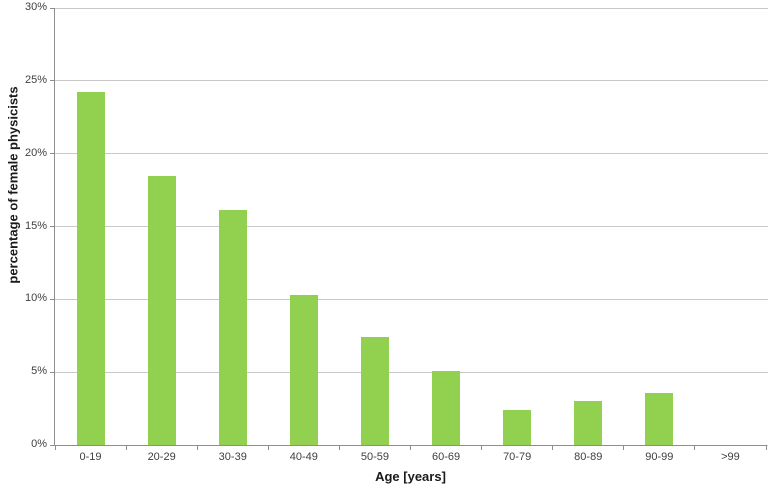 This screenshot has width=768, height=492. I want to click on x-tick-label: 30-39, so click(232, 457).